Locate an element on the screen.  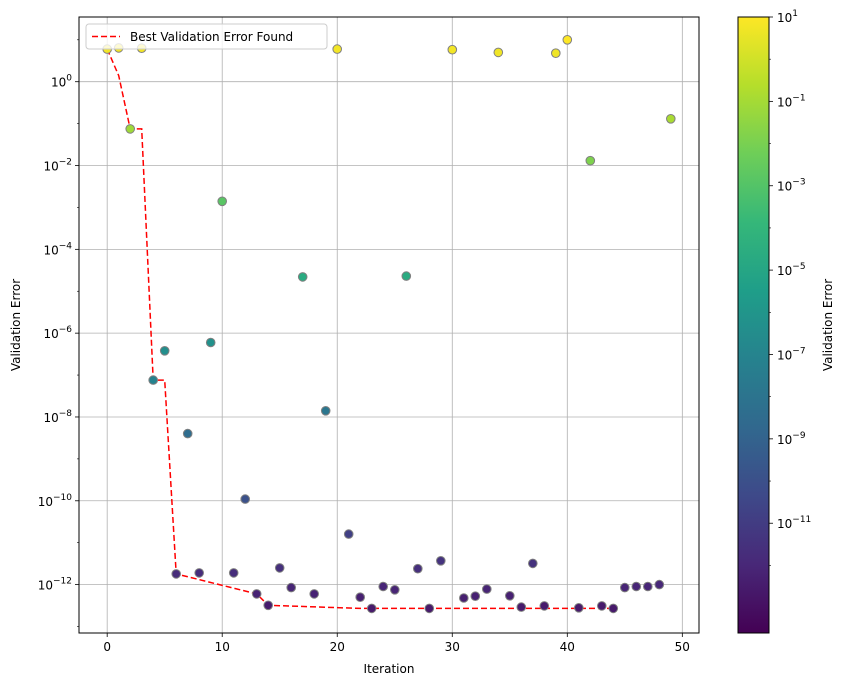
x-tick-label: 30 is located at coordinates (452, 647).